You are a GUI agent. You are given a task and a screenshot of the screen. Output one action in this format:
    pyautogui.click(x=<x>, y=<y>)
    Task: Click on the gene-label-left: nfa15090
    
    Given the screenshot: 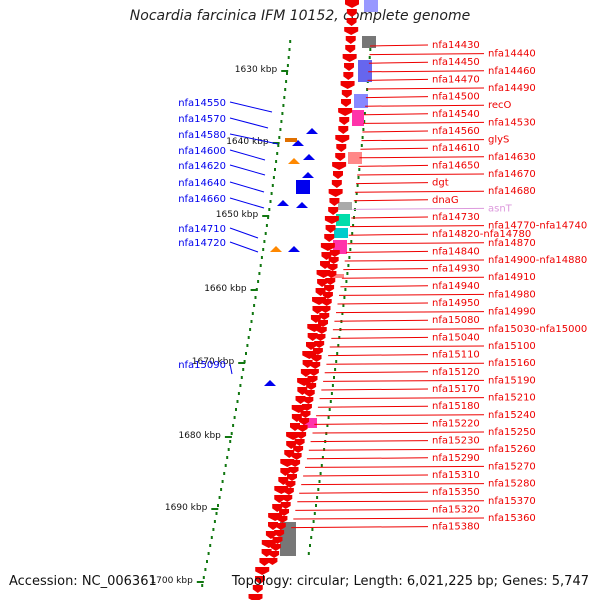 What is the action you would take?
    pyautogui.click(x=202, y=365)
    